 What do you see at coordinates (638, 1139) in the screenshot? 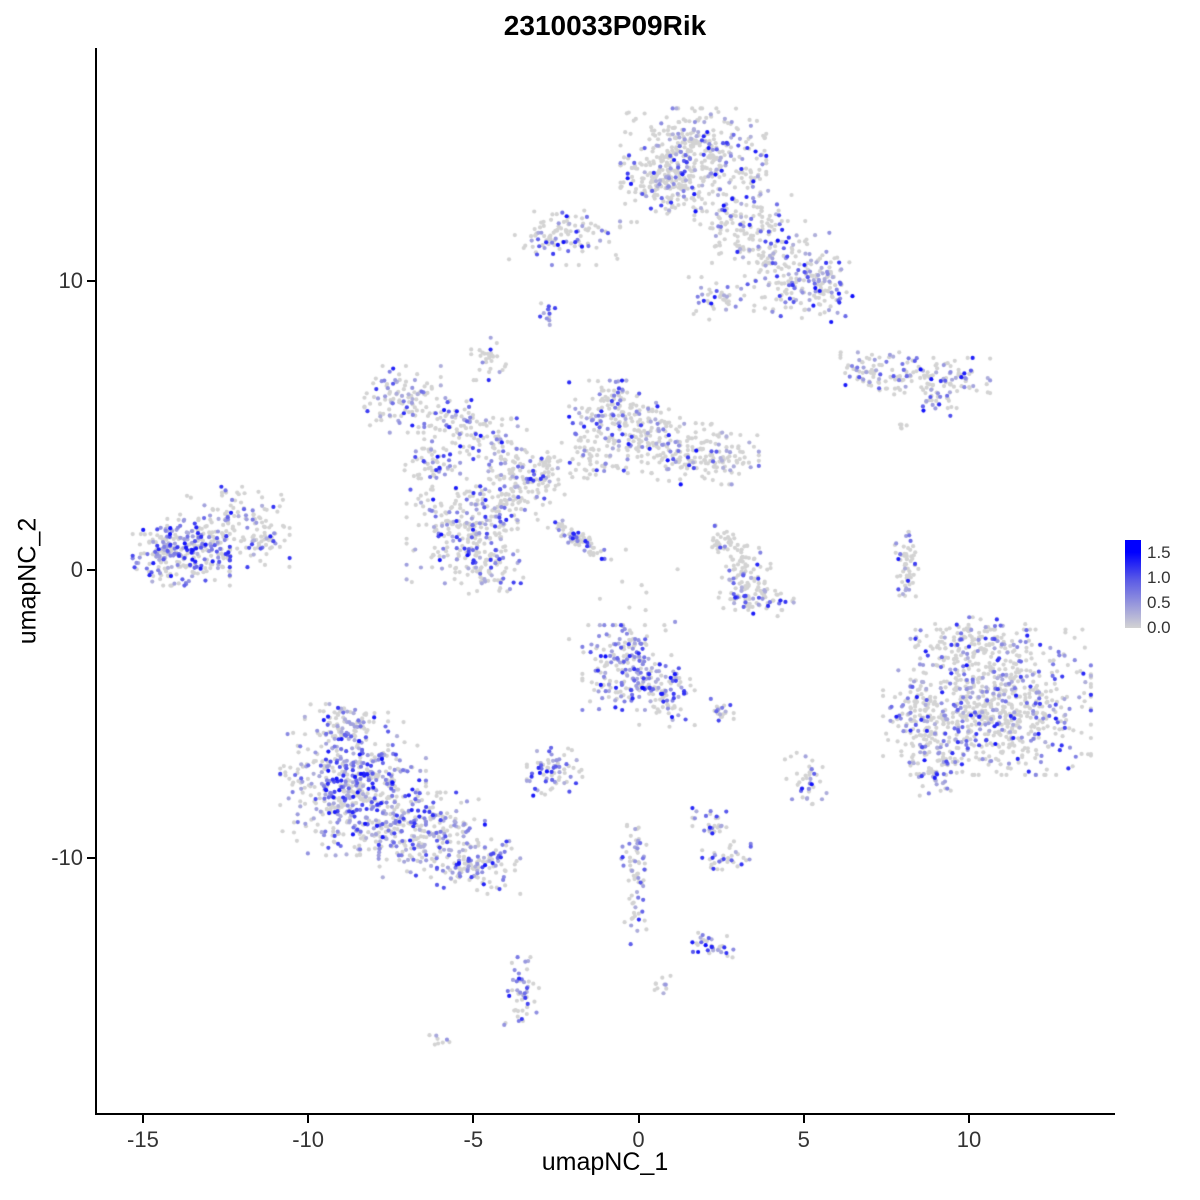
I see `x-tick-label: 0` at bounding box center [638, 1139].